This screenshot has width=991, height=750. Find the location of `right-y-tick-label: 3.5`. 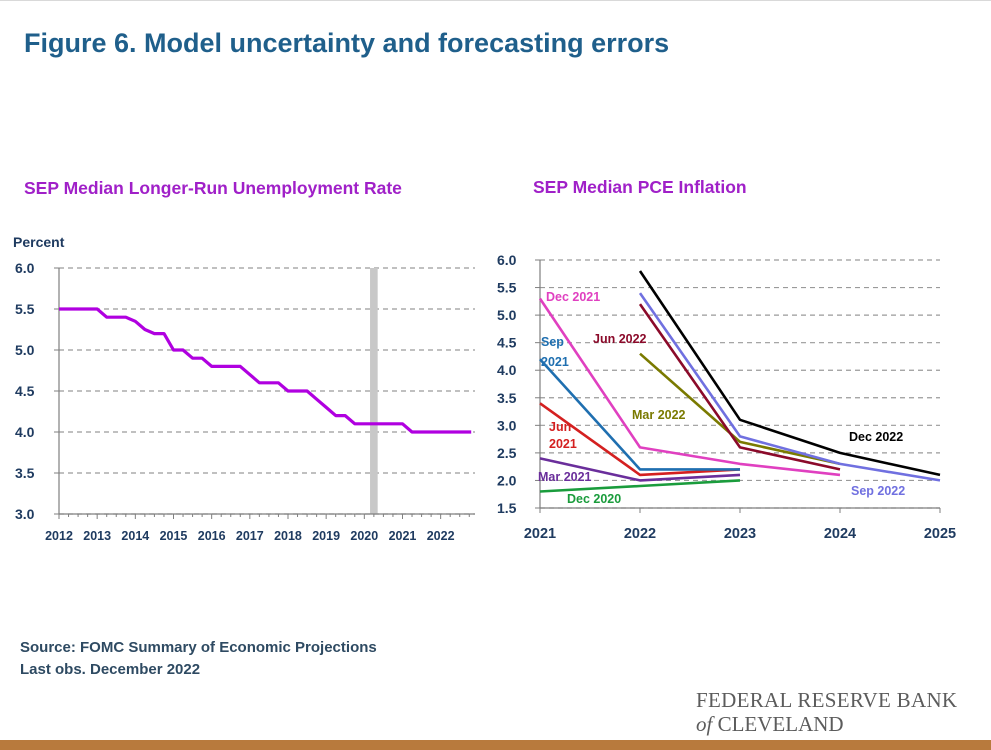

right-y-tick-label: 3.5 is located at coordinates (507, 398).